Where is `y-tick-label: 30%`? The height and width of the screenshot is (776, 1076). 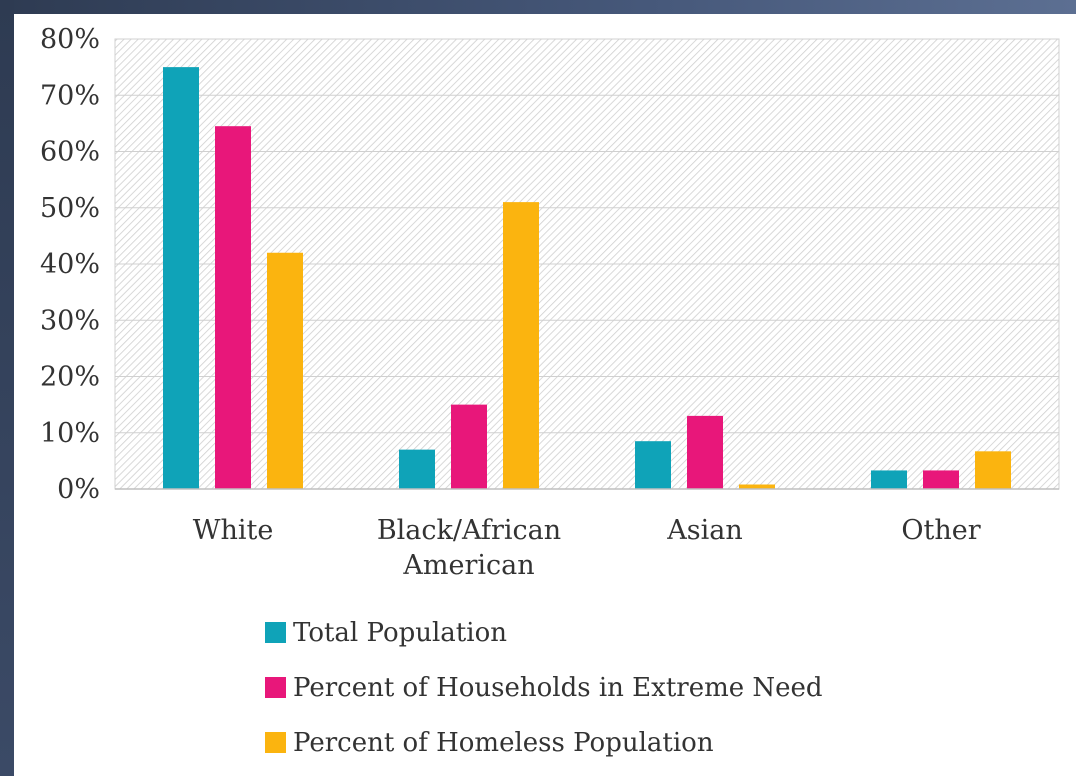 y-tick-label: 30% is located at coordinates (70, 320).